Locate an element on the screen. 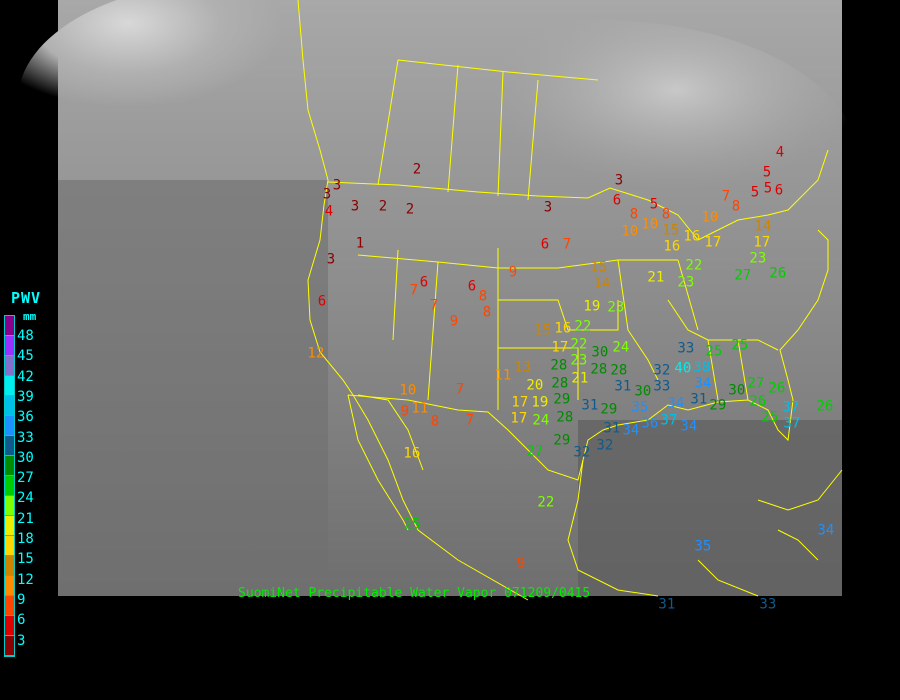 The image size is (900, 700). legend-label: 24 is located at coordinates (25, 498).